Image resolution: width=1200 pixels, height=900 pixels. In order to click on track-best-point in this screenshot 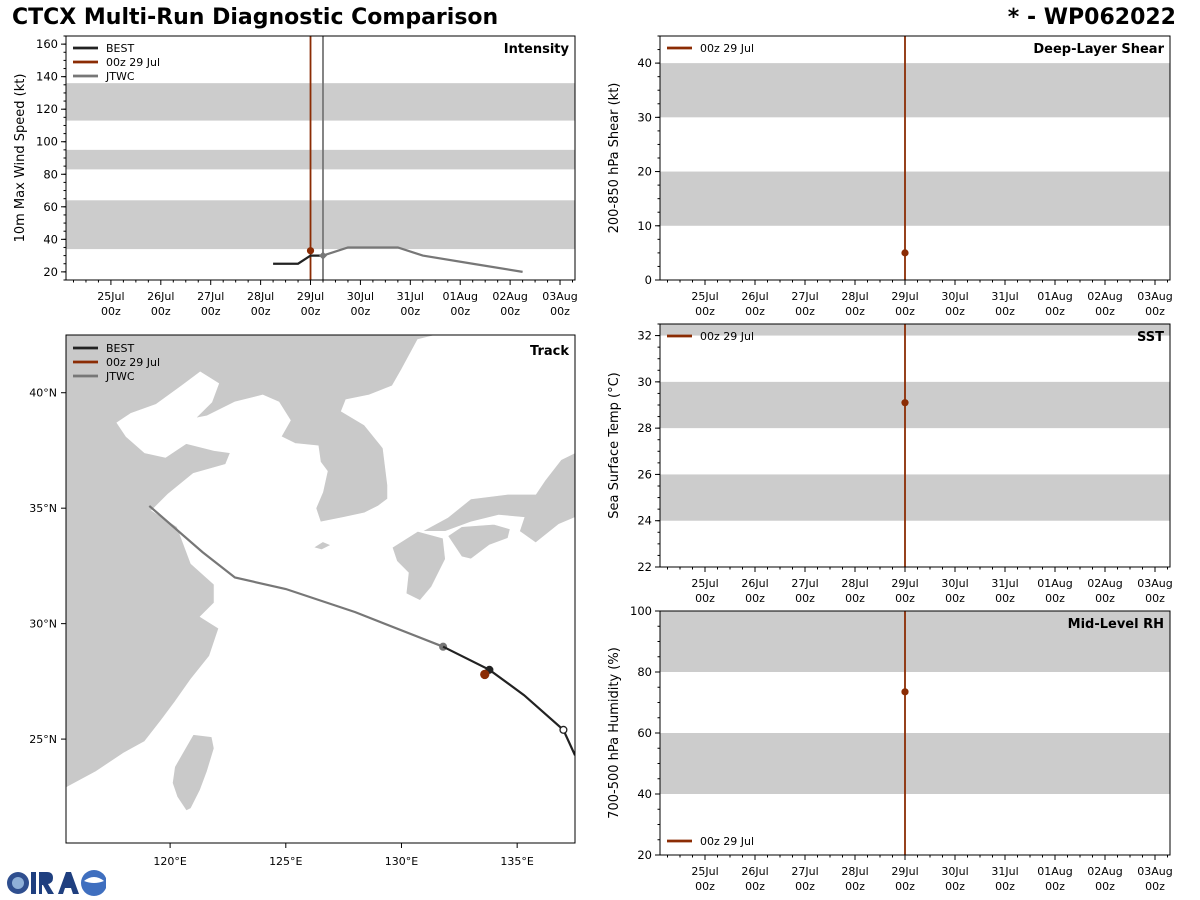, I will do `click(563, 729)`.